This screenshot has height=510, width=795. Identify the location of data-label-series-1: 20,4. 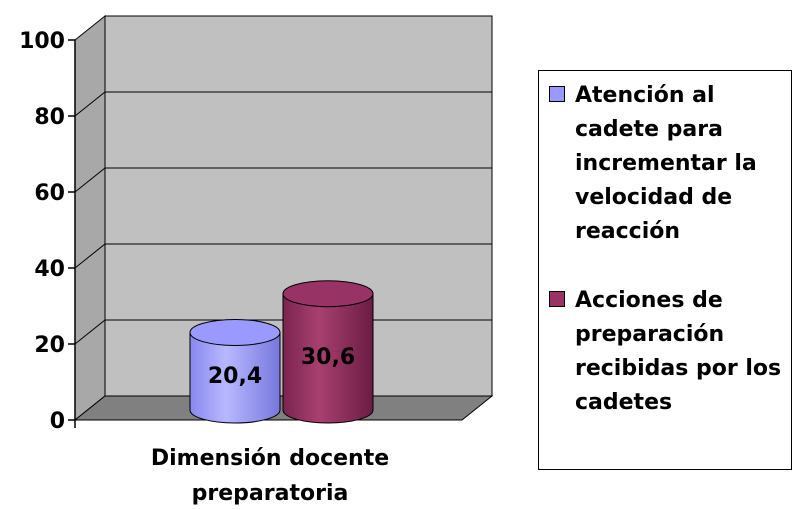
(235, 376).